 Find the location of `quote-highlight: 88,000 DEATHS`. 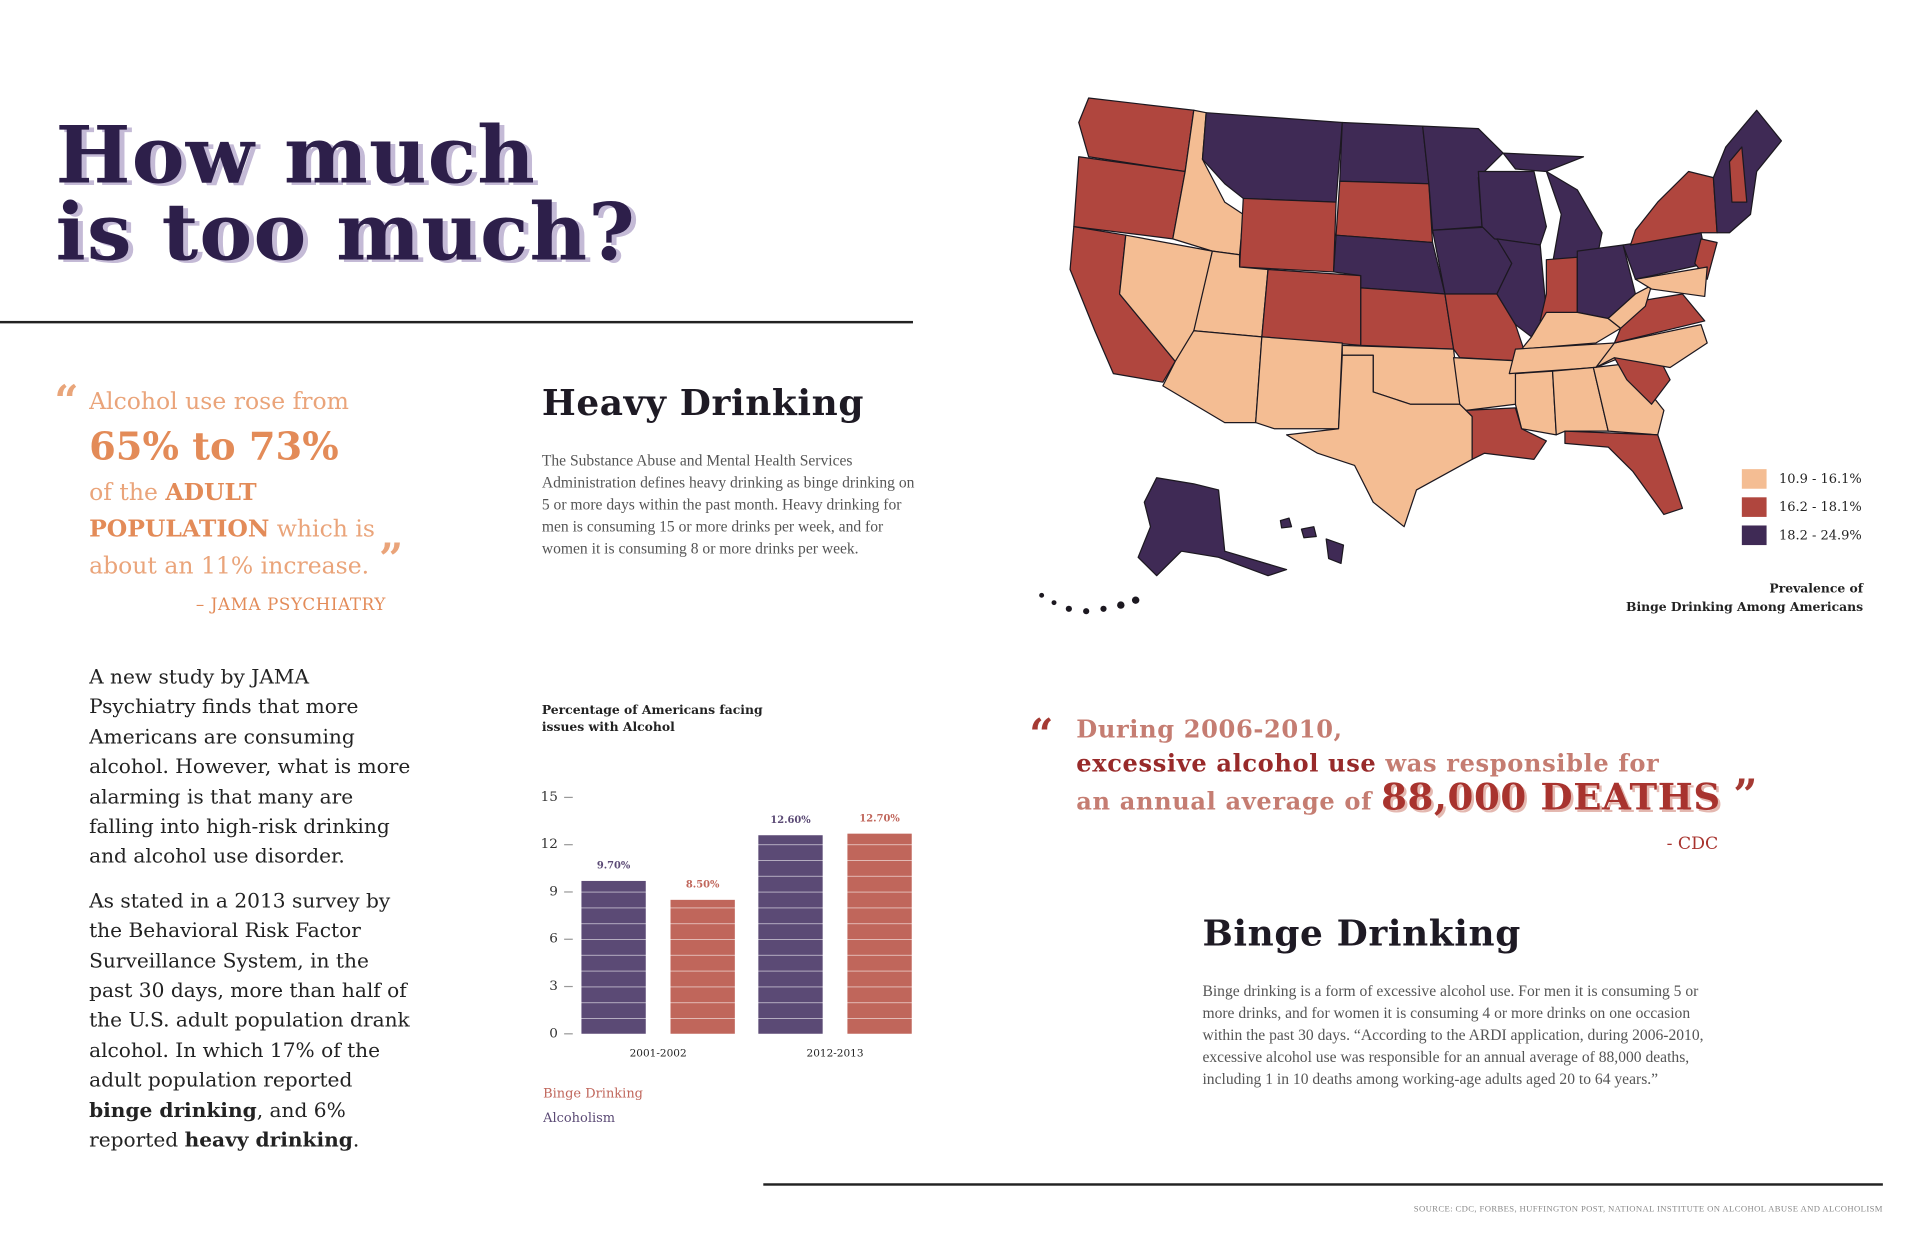

quote-highlight: 88,000 DEATHS is located at coordinates (1551, 798).